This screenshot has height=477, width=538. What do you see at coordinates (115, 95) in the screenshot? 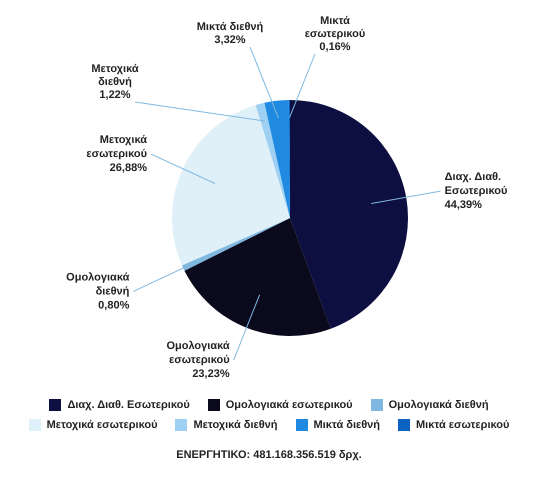
I see `data-label: 1,22%` at bounding box center [115, 95].